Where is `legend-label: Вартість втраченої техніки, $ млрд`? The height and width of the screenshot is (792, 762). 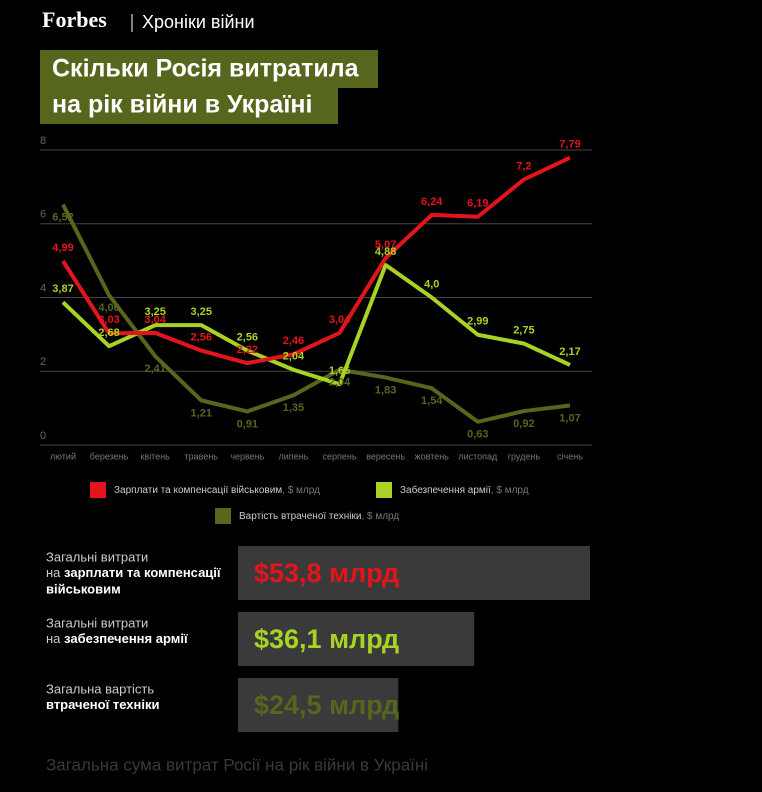
legend-label: Вартість втраченої техніки, $ млрд is located at coordinates (319, 516).